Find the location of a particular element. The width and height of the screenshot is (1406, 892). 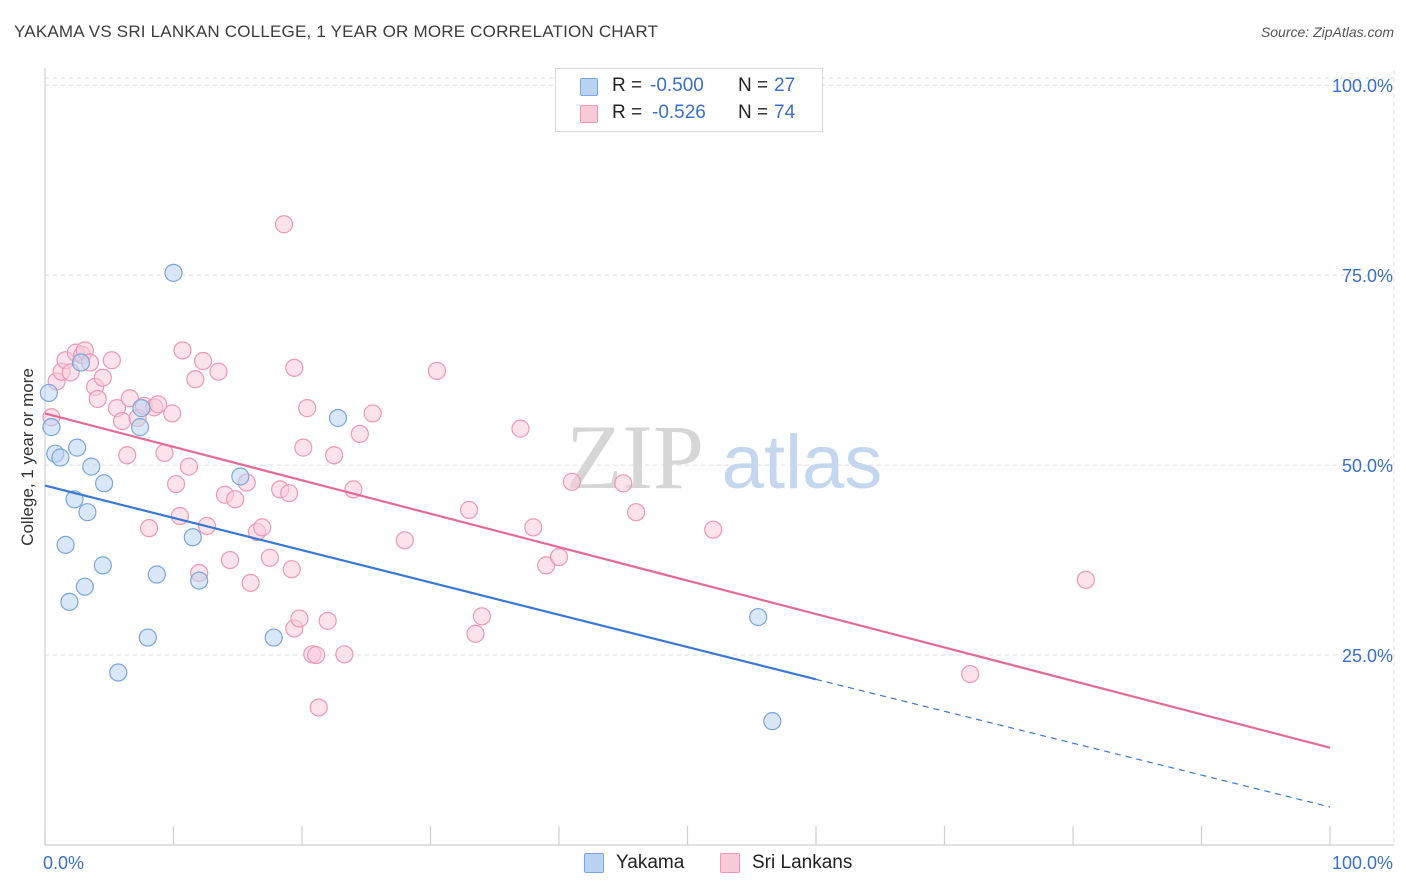

trend-line-yakama is located at coordinates (430, 582).